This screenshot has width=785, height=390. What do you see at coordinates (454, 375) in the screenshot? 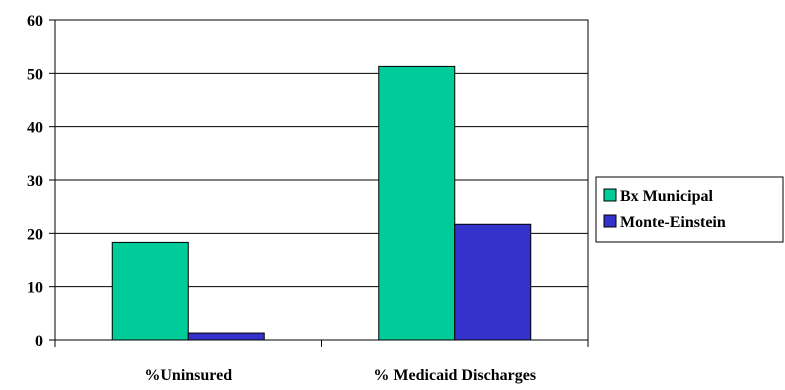
I see `x-category-label: % Medicaid Discharges` at bounding box center [454, 375].